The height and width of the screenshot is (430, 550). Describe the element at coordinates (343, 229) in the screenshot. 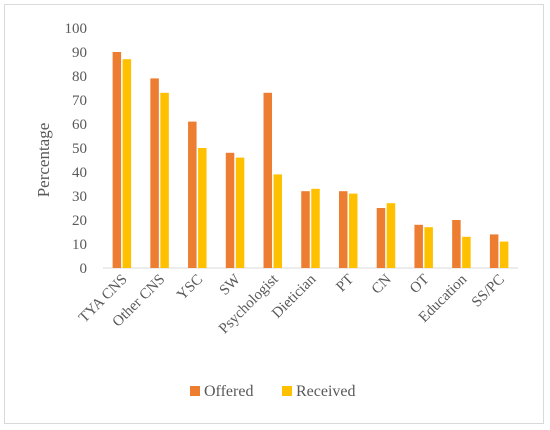

I see `bar-offered-pt` at that location.